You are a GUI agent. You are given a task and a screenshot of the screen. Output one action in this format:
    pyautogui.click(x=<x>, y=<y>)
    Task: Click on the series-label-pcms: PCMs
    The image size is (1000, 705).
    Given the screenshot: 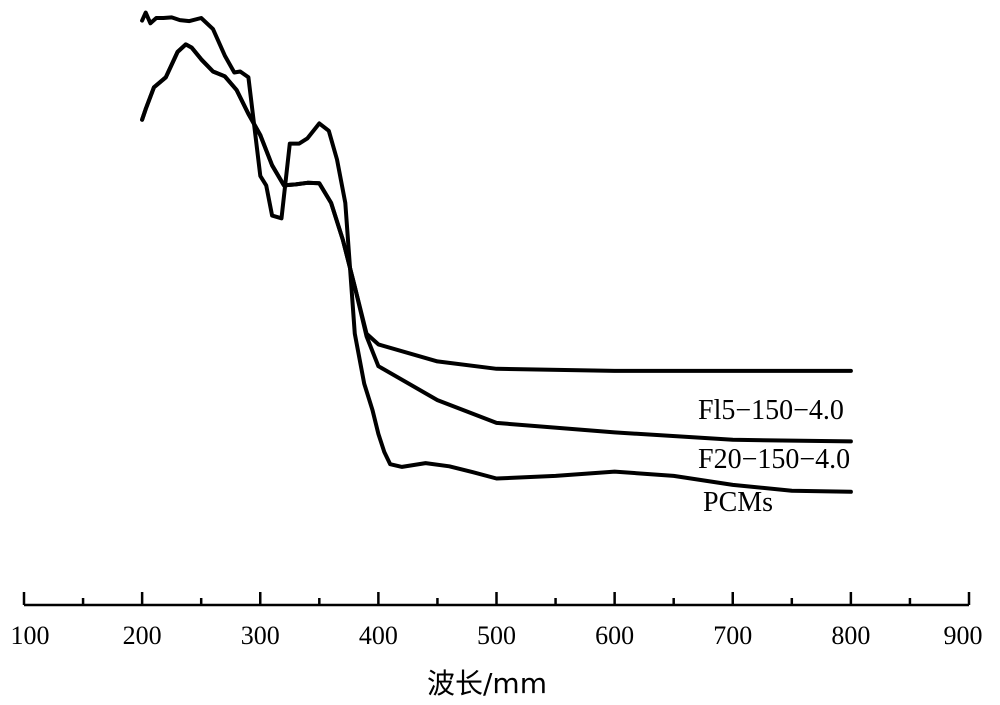 What is the action you would take?
    pyautogui.click(x=738, y=502)
    